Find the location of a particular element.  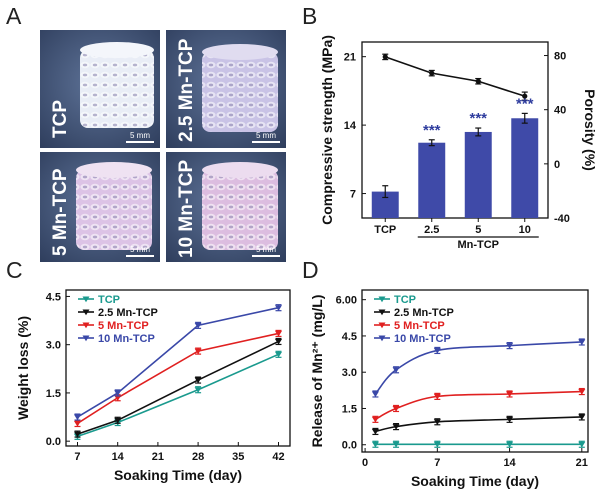

porosity-line is located at coordinates (454, 76).